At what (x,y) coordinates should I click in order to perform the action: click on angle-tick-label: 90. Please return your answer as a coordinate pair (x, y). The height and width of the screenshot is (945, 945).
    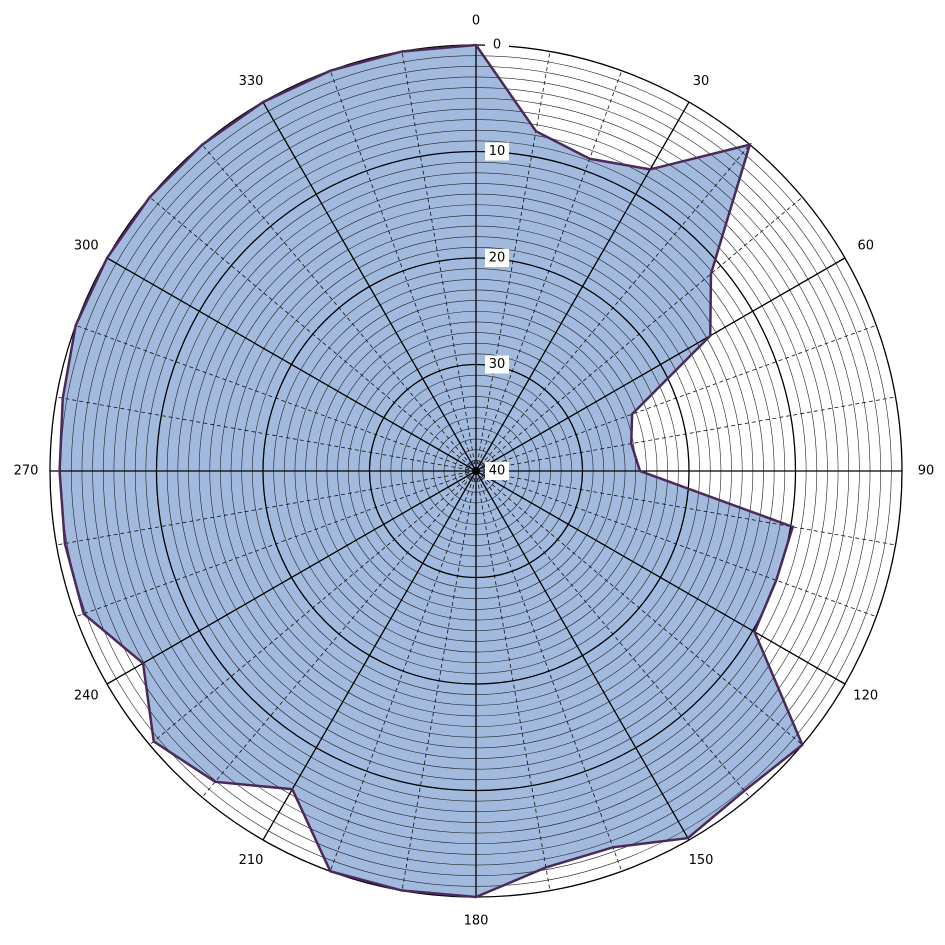
    Looking at the image, I should click on (926, 471).